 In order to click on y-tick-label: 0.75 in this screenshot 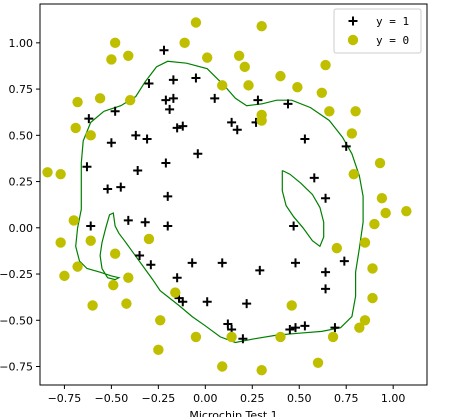, I will do `click(21, 89)`.